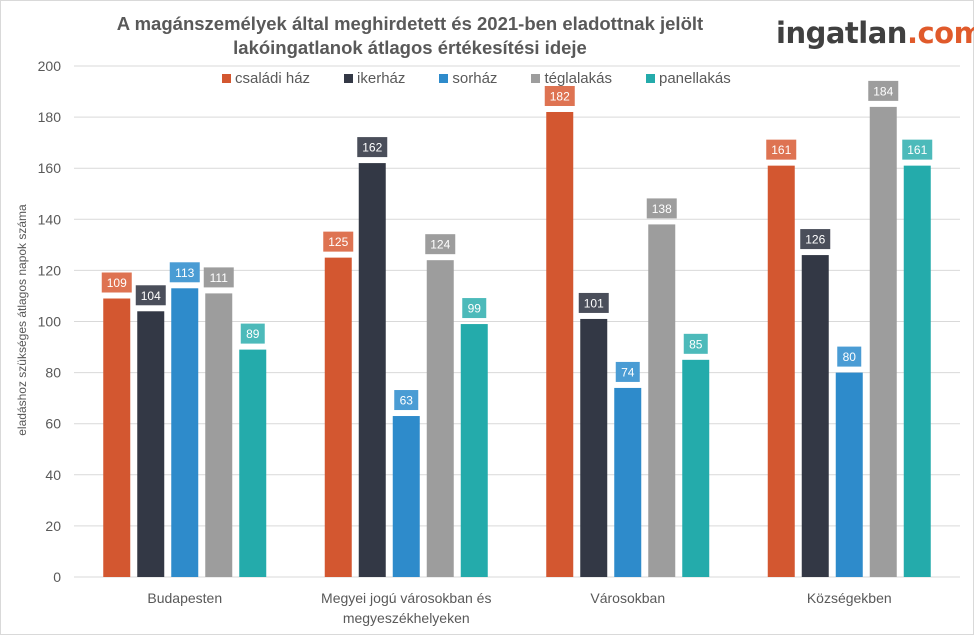 This screenshot has width=974, height=635. I want to click on logo-main: ingatlan, so click(841, 33).